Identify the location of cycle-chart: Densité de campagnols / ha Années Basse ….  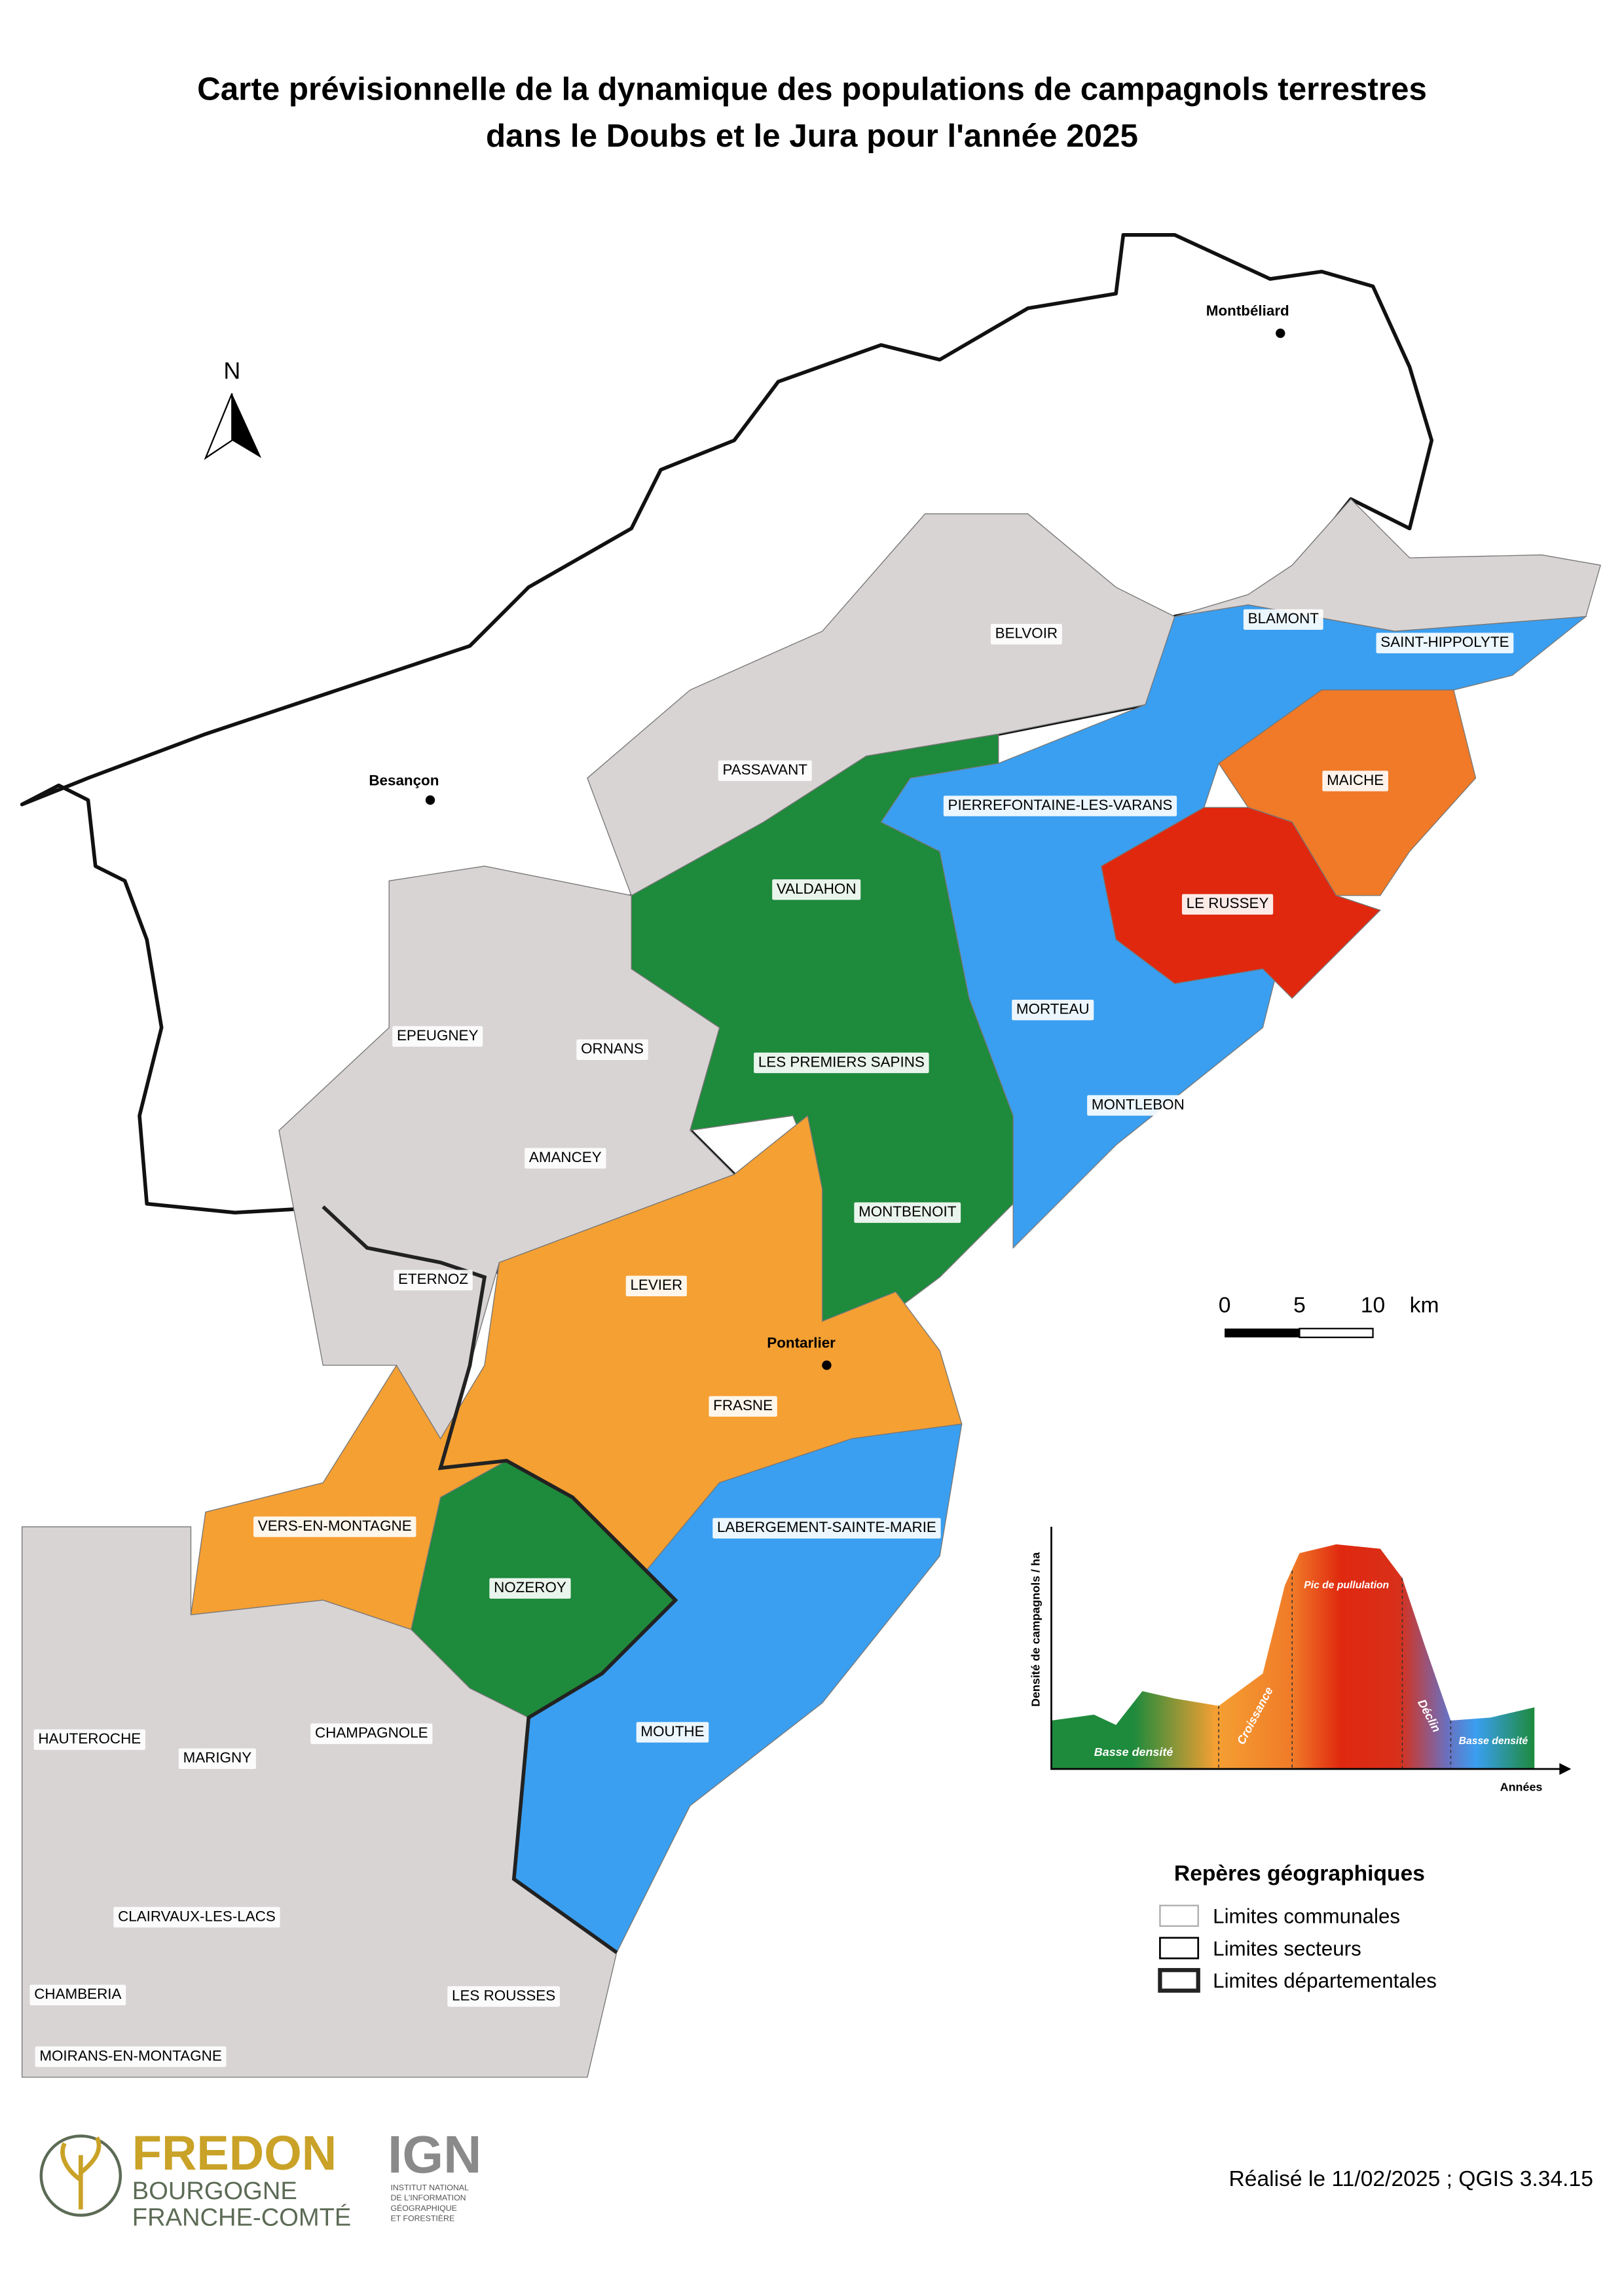
(1300, 1660).